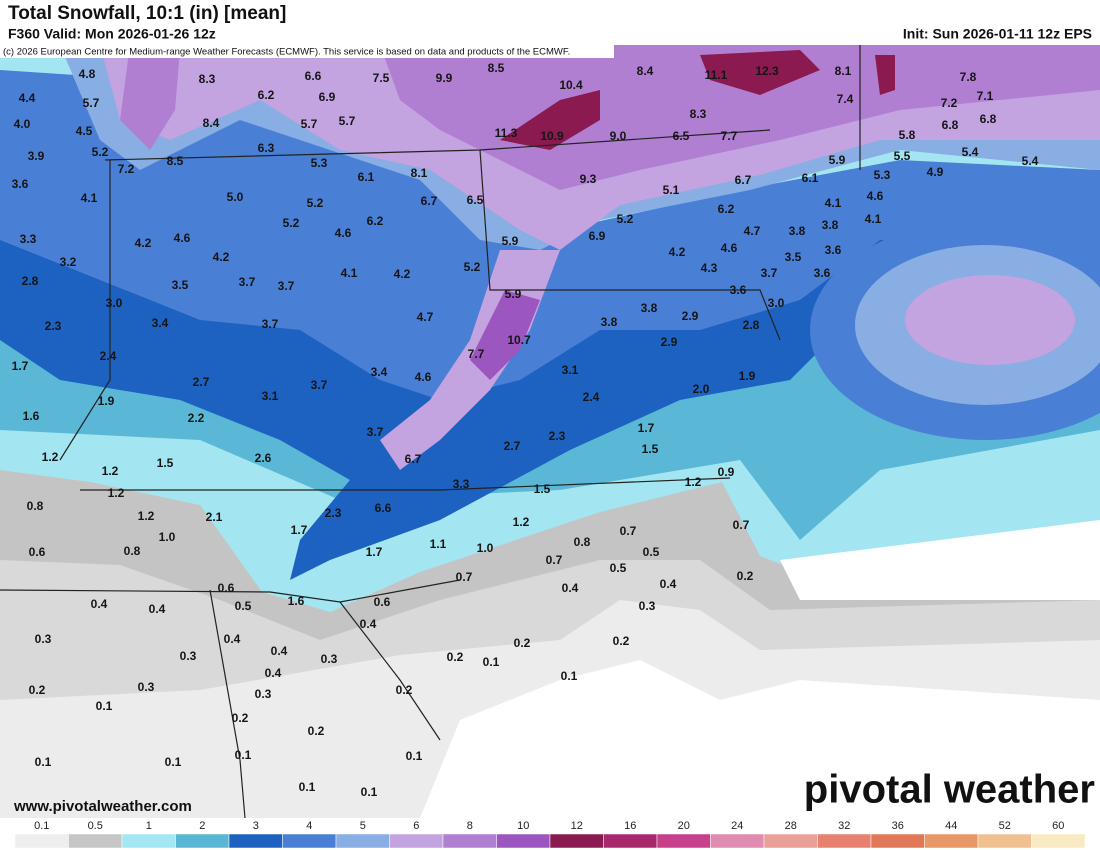 The height and width of the screenshot is (850, 1100). What do you see at coordinates (671, 190) in the screenshot?
I see `snowfall-value: 5.1` at bounding box center [671, 190].